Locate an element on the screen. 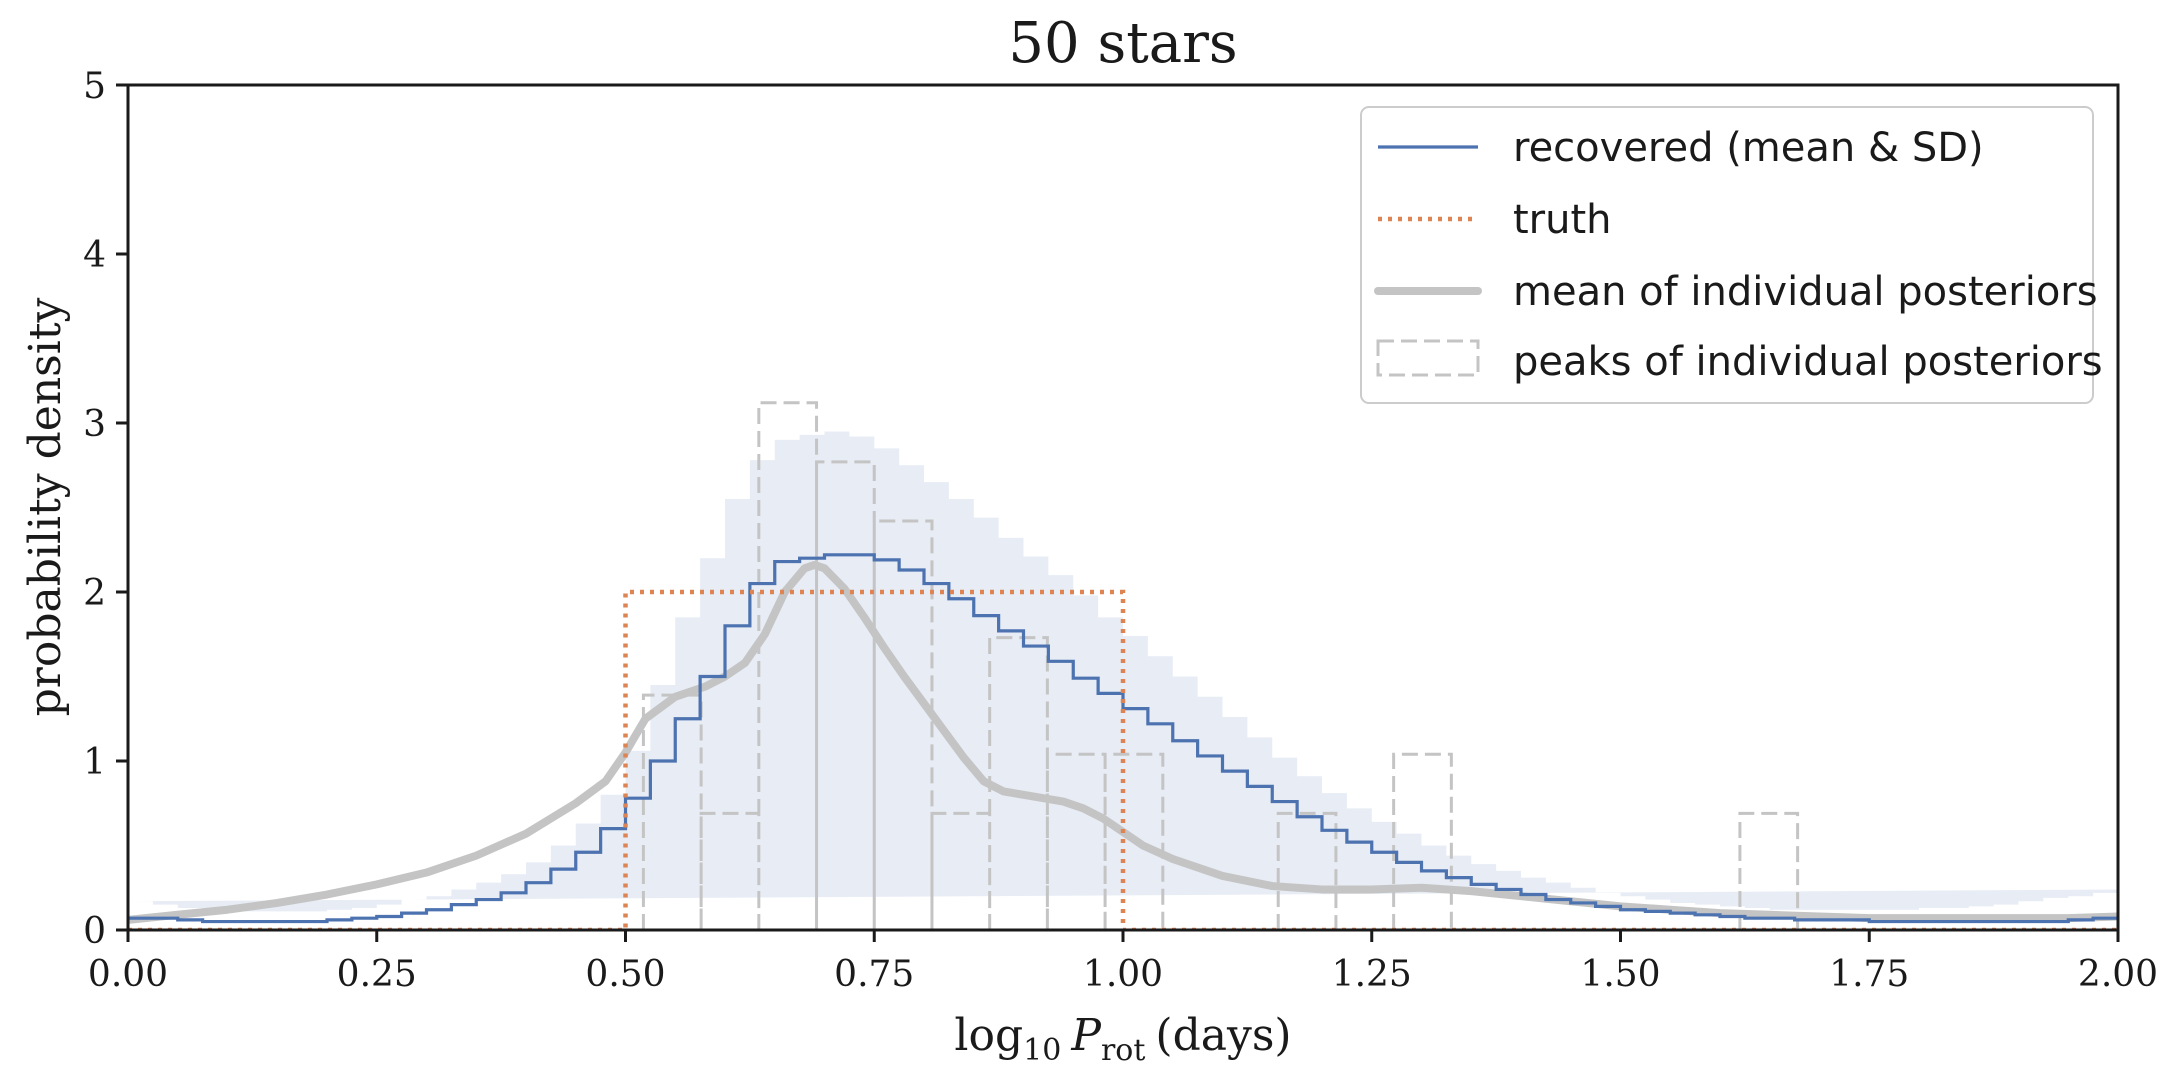 The height and width of the screenshot is (1082, 2171). x-tick-label: 0.50 is located at coordinates (625, 974).